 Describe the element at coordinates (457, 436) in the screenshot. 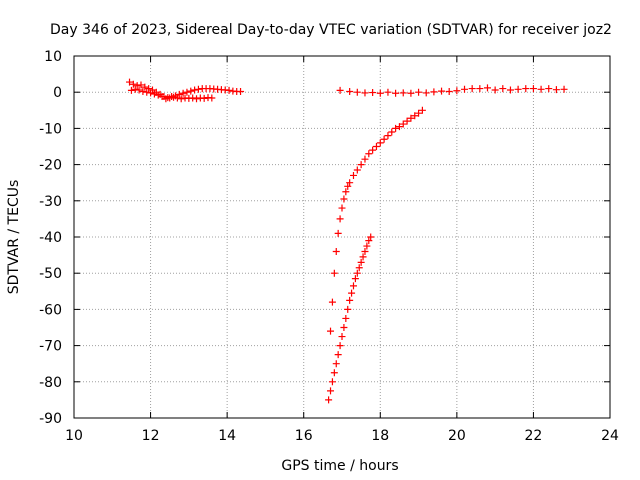

I see `x-tick-label: 20` at that location.